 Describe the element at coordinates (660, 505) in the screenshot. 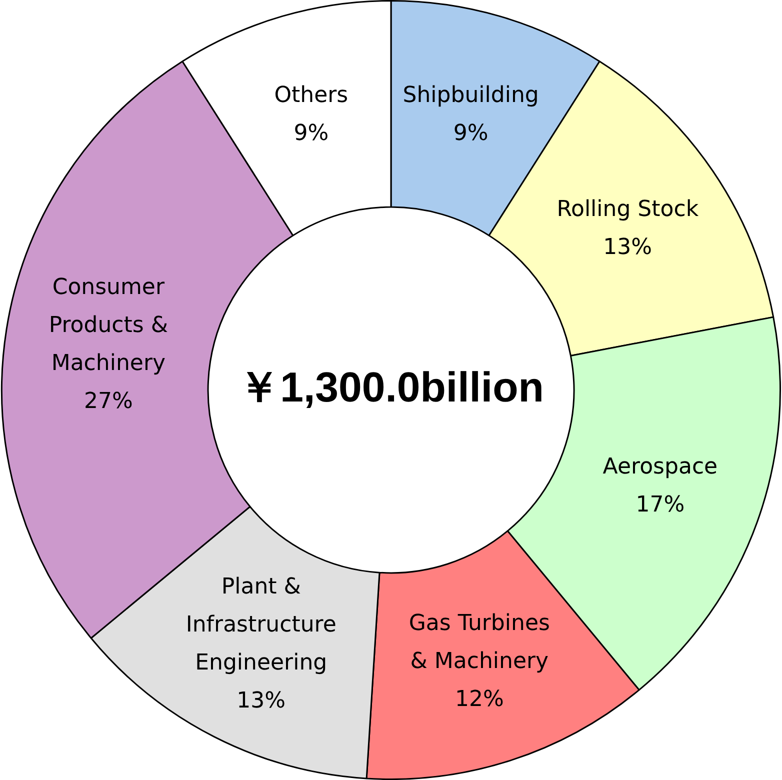

I see `data-label: 17%` at that location.